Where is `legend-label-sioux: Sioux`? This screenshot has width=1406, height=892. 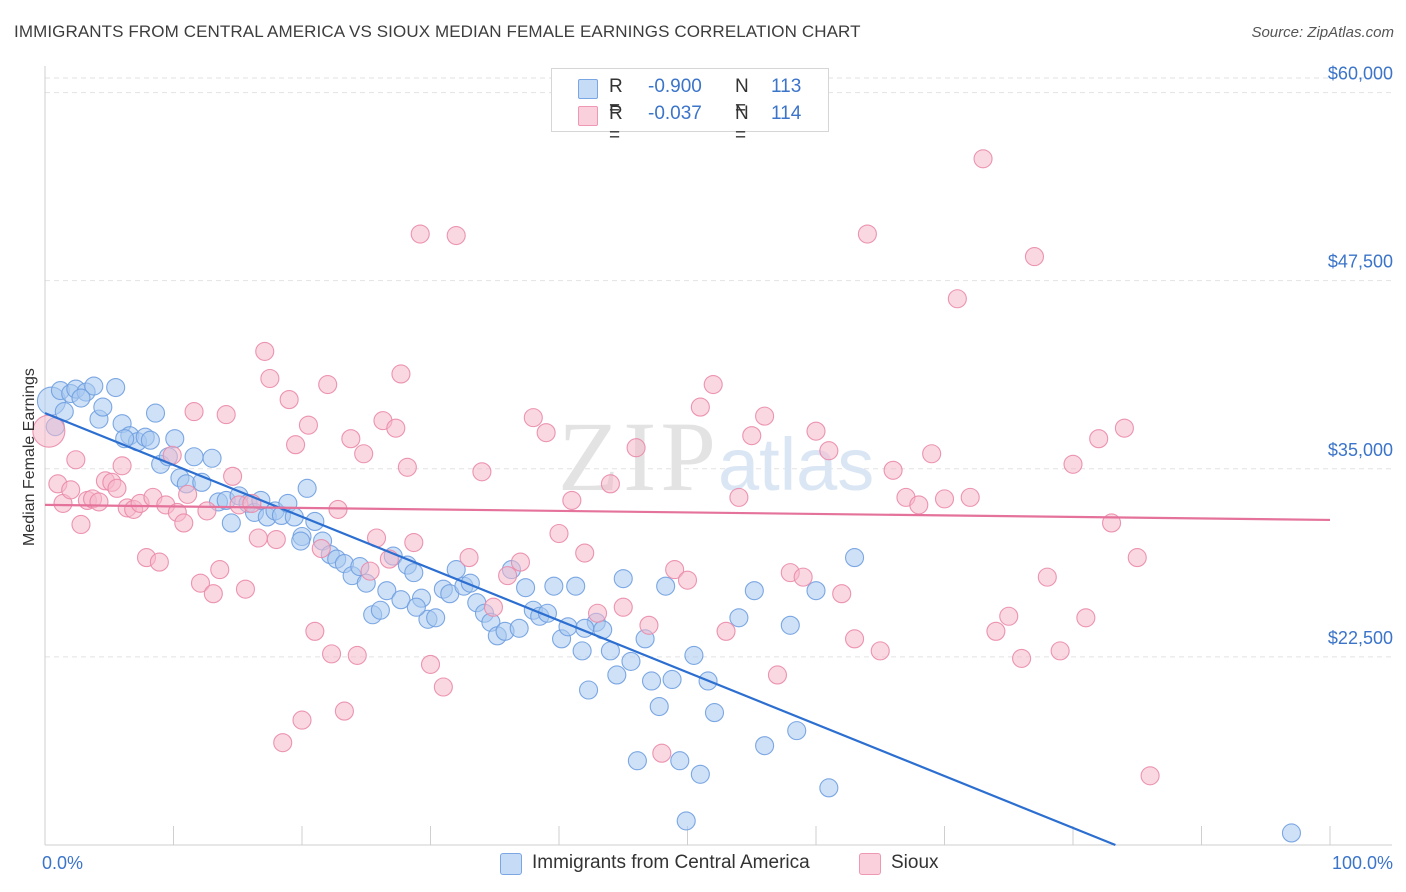
legend-label-sioux: Sioux is located at coordinates (915, 862).